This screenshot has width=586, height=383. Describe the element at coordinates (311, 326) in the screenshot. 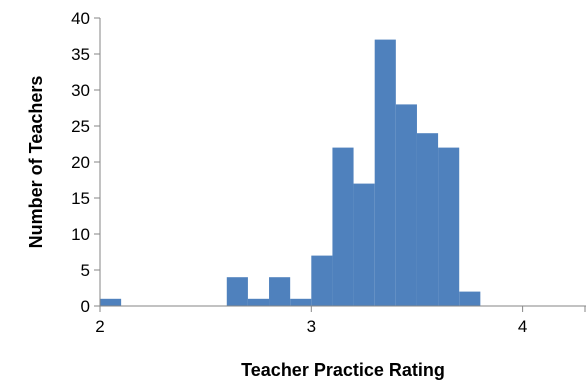

I see `x-tick-label: 3` at that location.